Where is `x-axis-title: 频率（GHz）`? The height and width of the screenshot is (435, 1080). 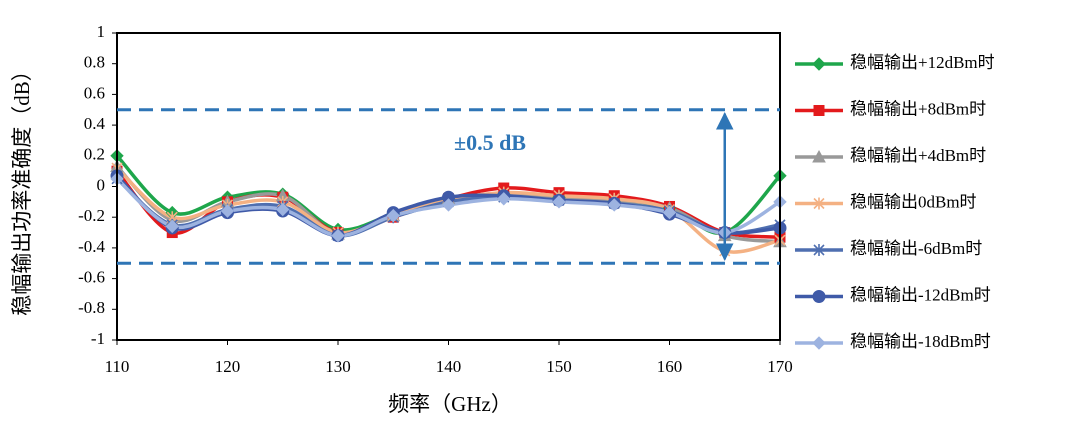 x-axis-title: 频率（GHz） is located at coordinates (450, 404).